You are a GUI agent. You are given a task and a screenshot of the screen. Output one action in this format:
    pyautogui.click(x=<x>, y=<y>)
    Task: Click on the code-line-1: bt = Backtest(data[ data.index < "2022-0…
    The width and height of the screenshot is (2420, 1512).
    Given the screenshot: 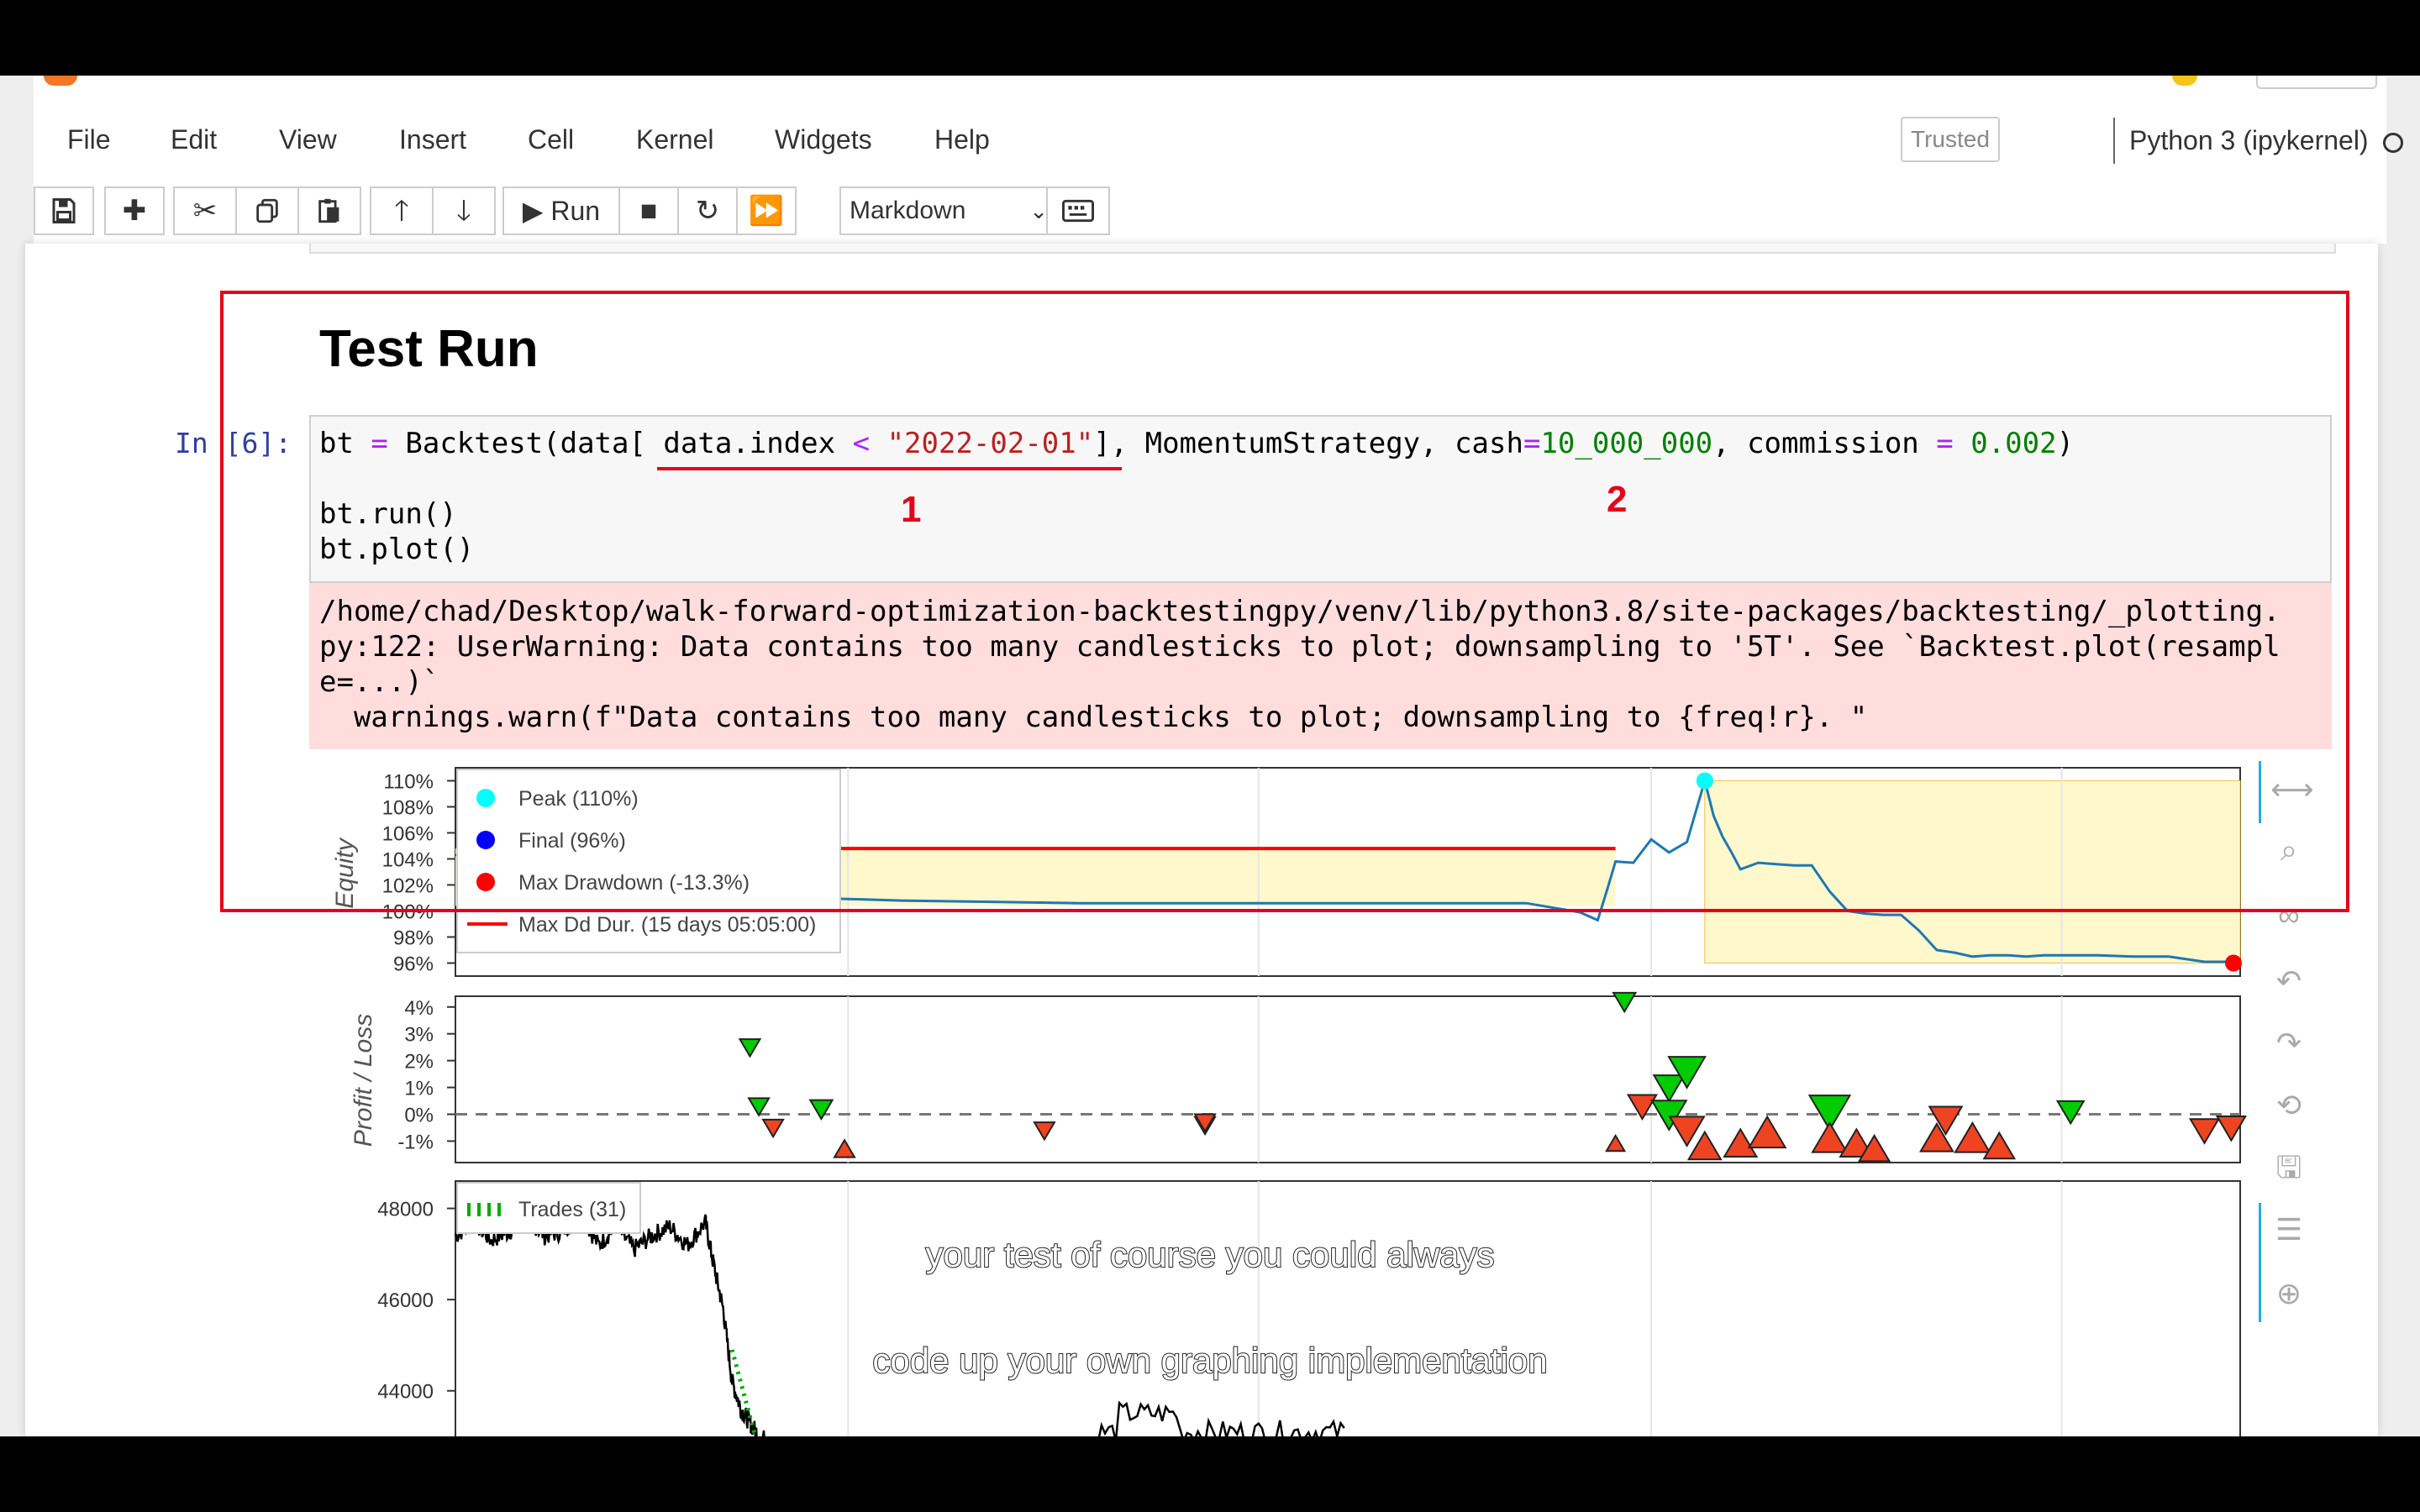 What is the action you would take?
    pyautogui.click(x=1197, y=443)
    